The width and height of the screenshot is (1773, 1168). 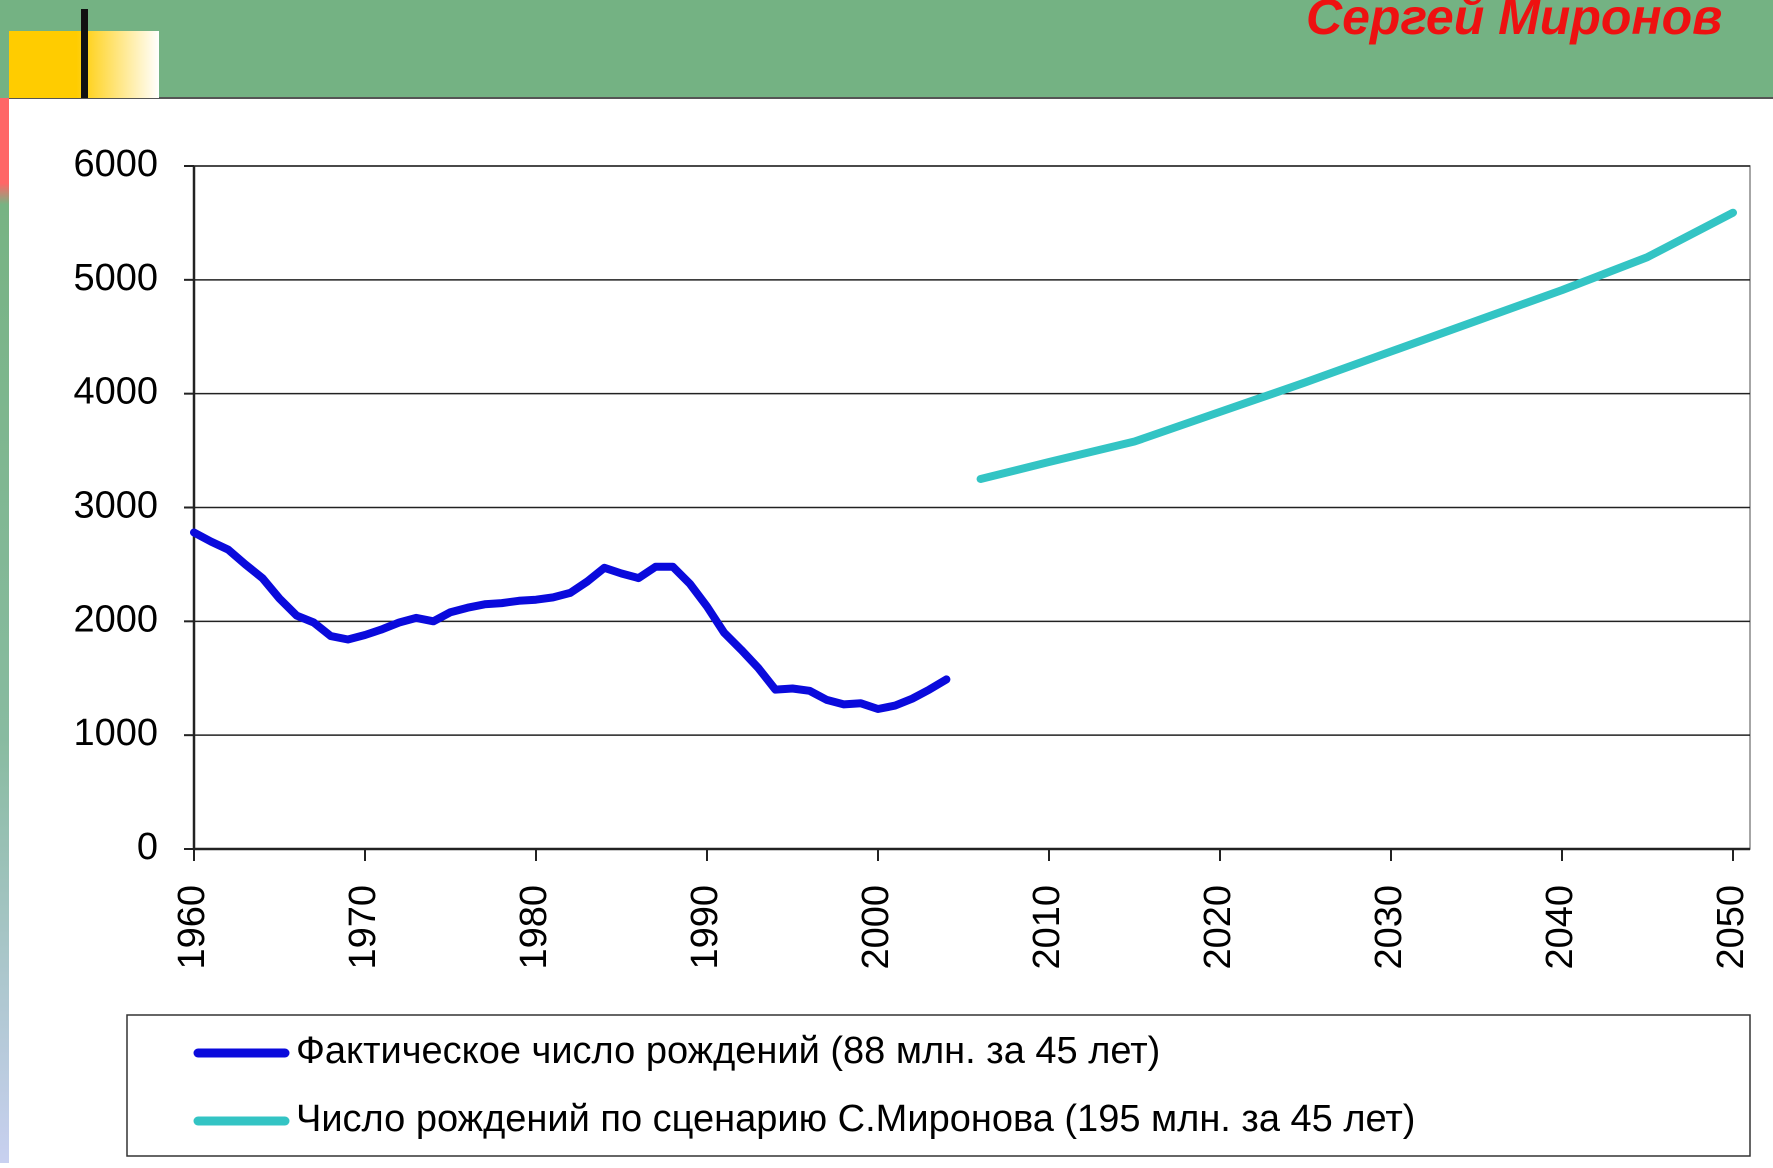 What do you see at coordinates (115, 506) in the screenshot?
I see `y-tick-label: 3000` at bounding box center [115, 506].